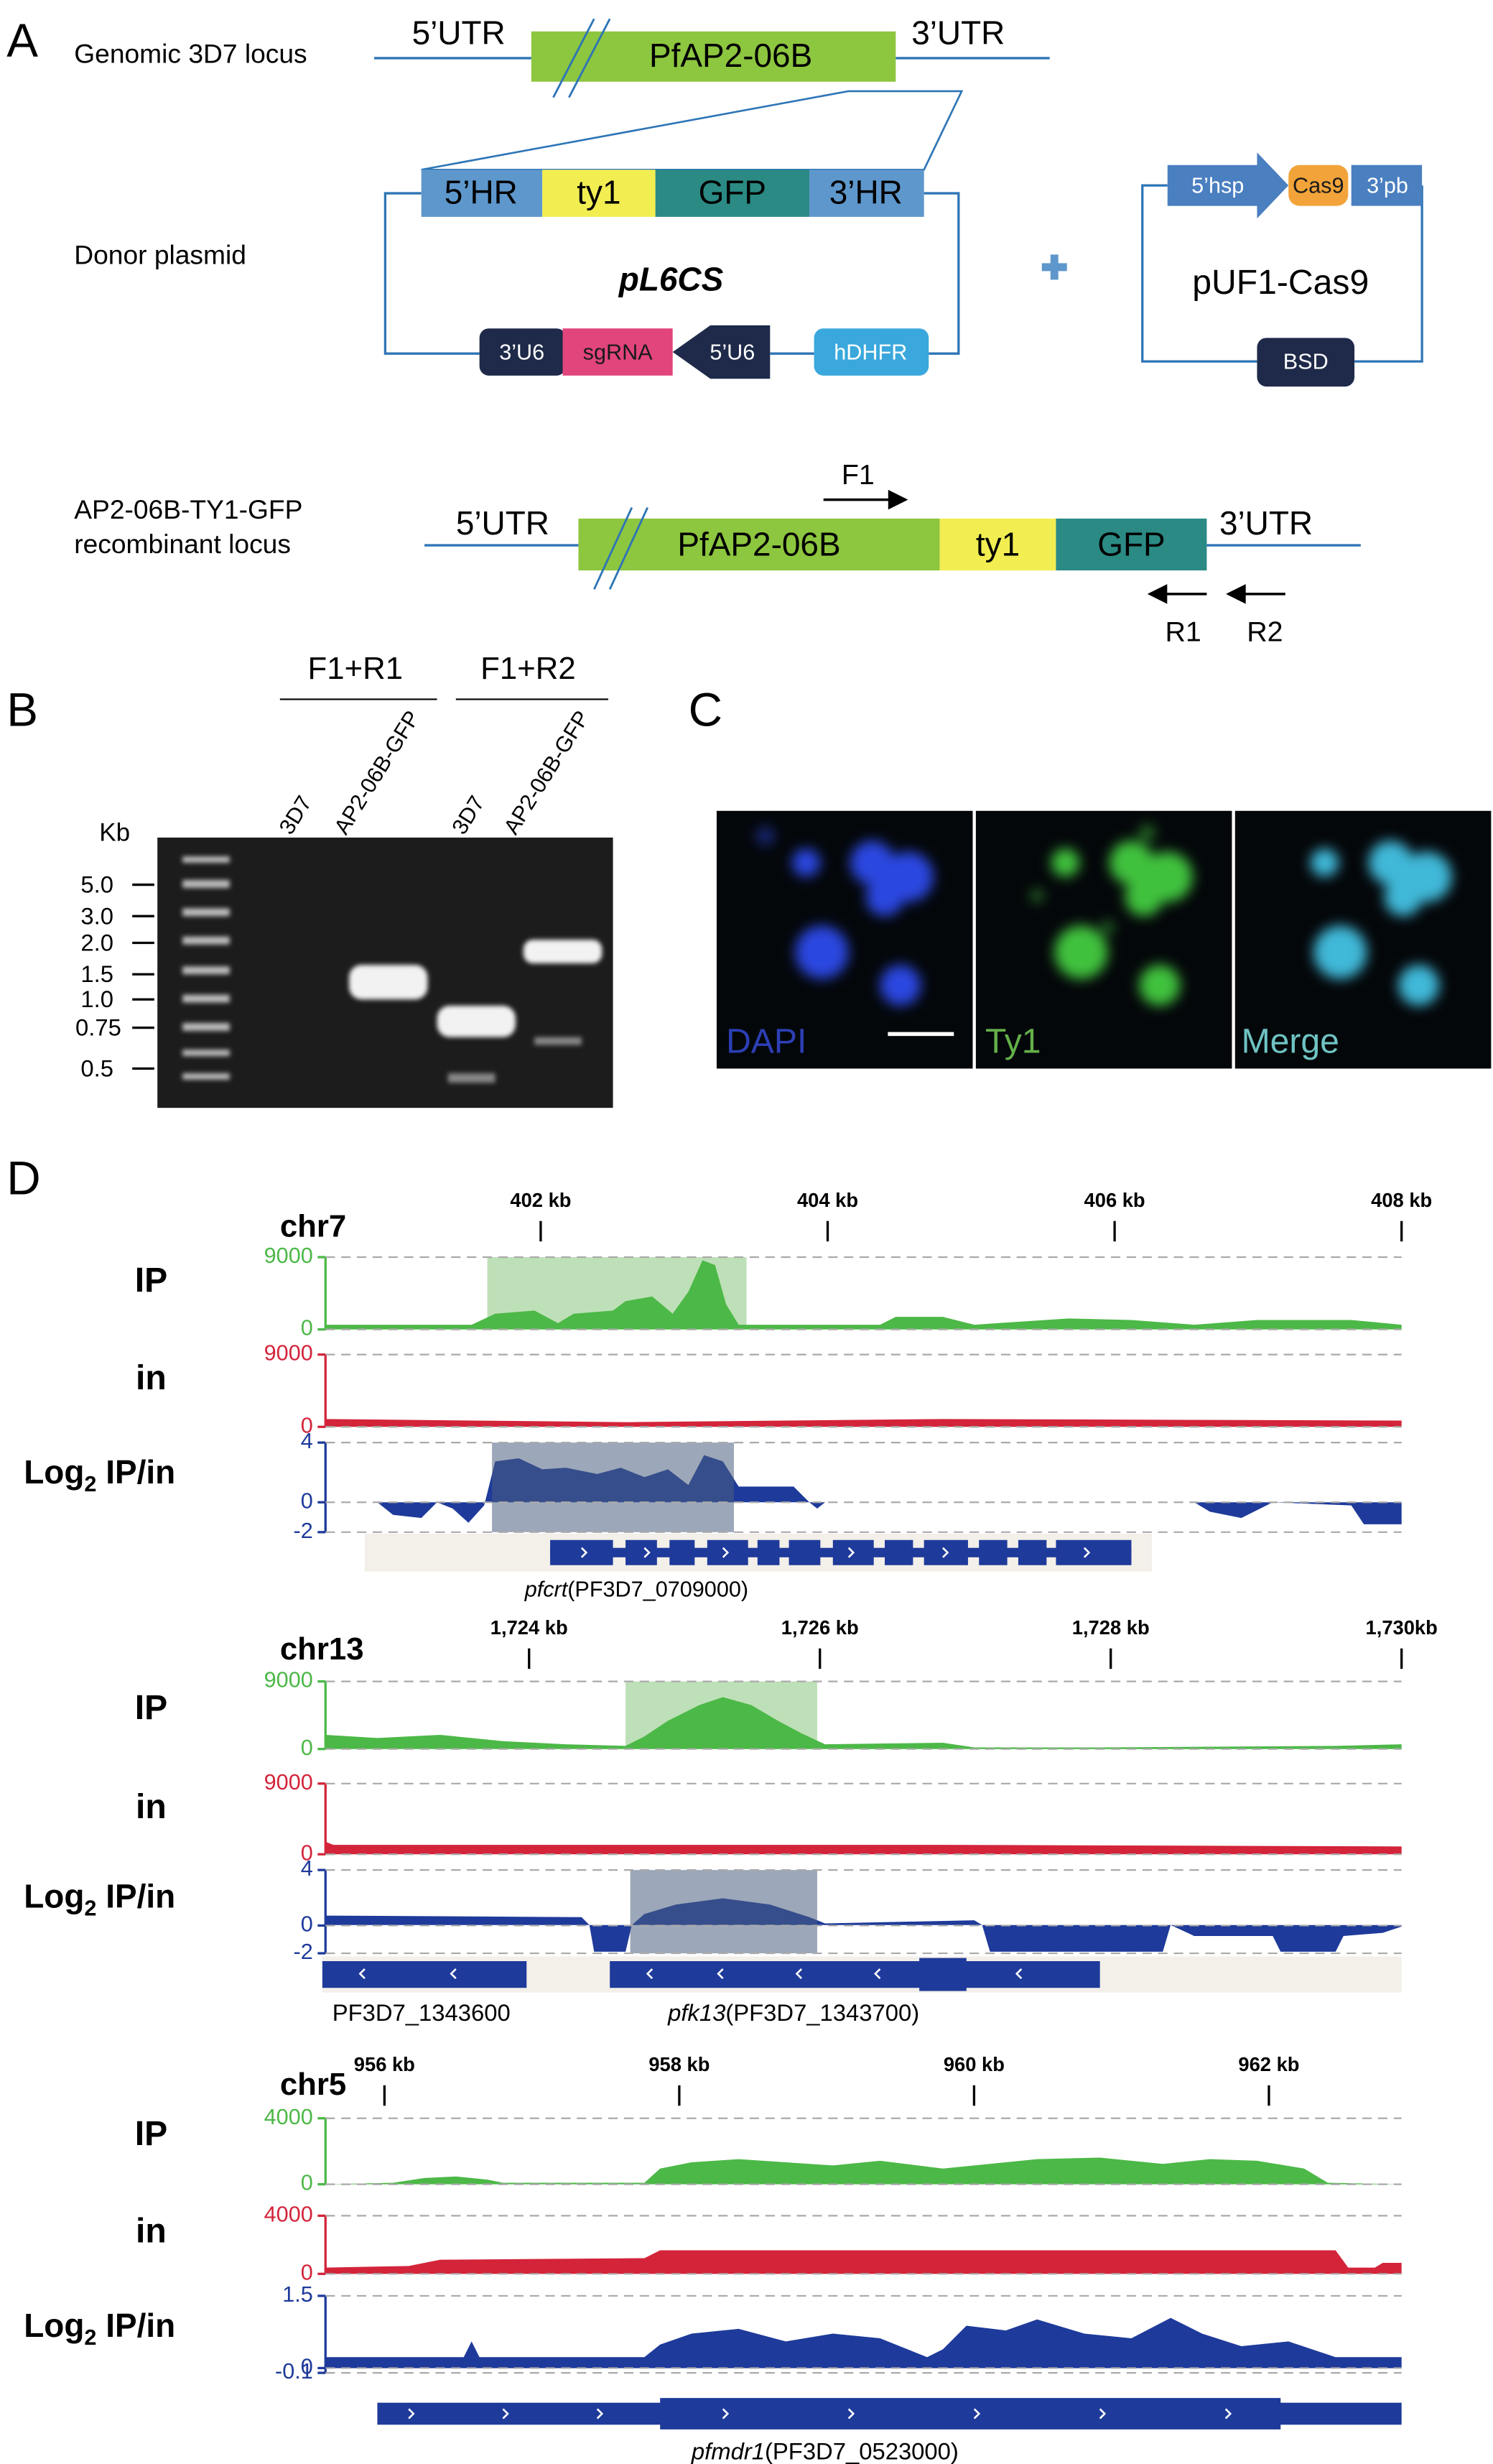 The width and height of the screenshot is (1493, 2464). What do you see at coordinates (1280, 282) in the screenshot?
I see `plasmid-name: pUF1-Cas9` at bounding box center [1280, 282].